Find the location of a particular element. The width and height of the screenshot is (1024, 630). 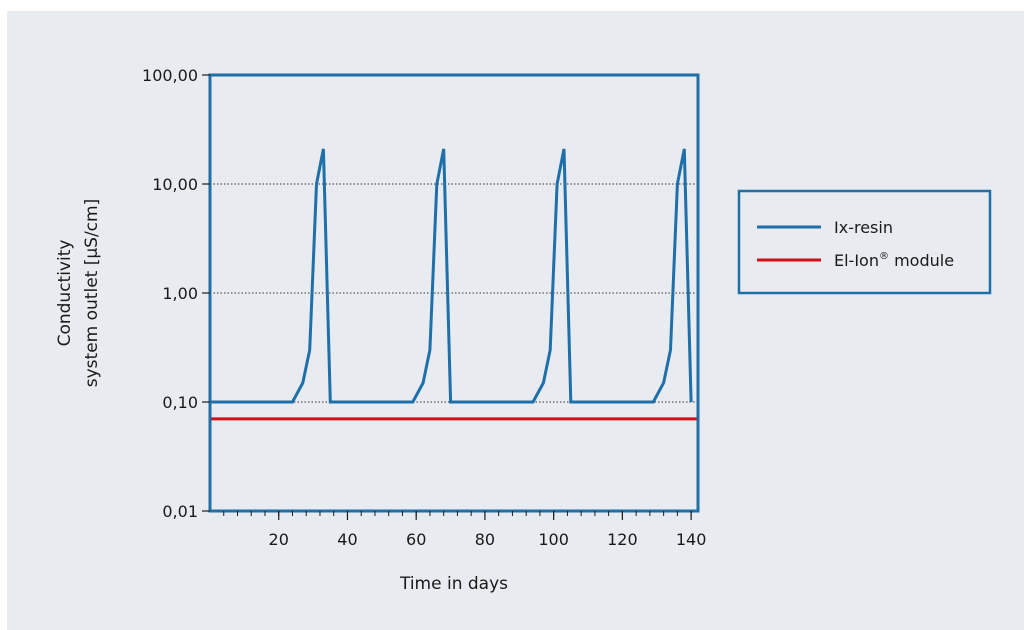

legend-label-el-ion: El-Ion® module is located at coordinates (894, 260).